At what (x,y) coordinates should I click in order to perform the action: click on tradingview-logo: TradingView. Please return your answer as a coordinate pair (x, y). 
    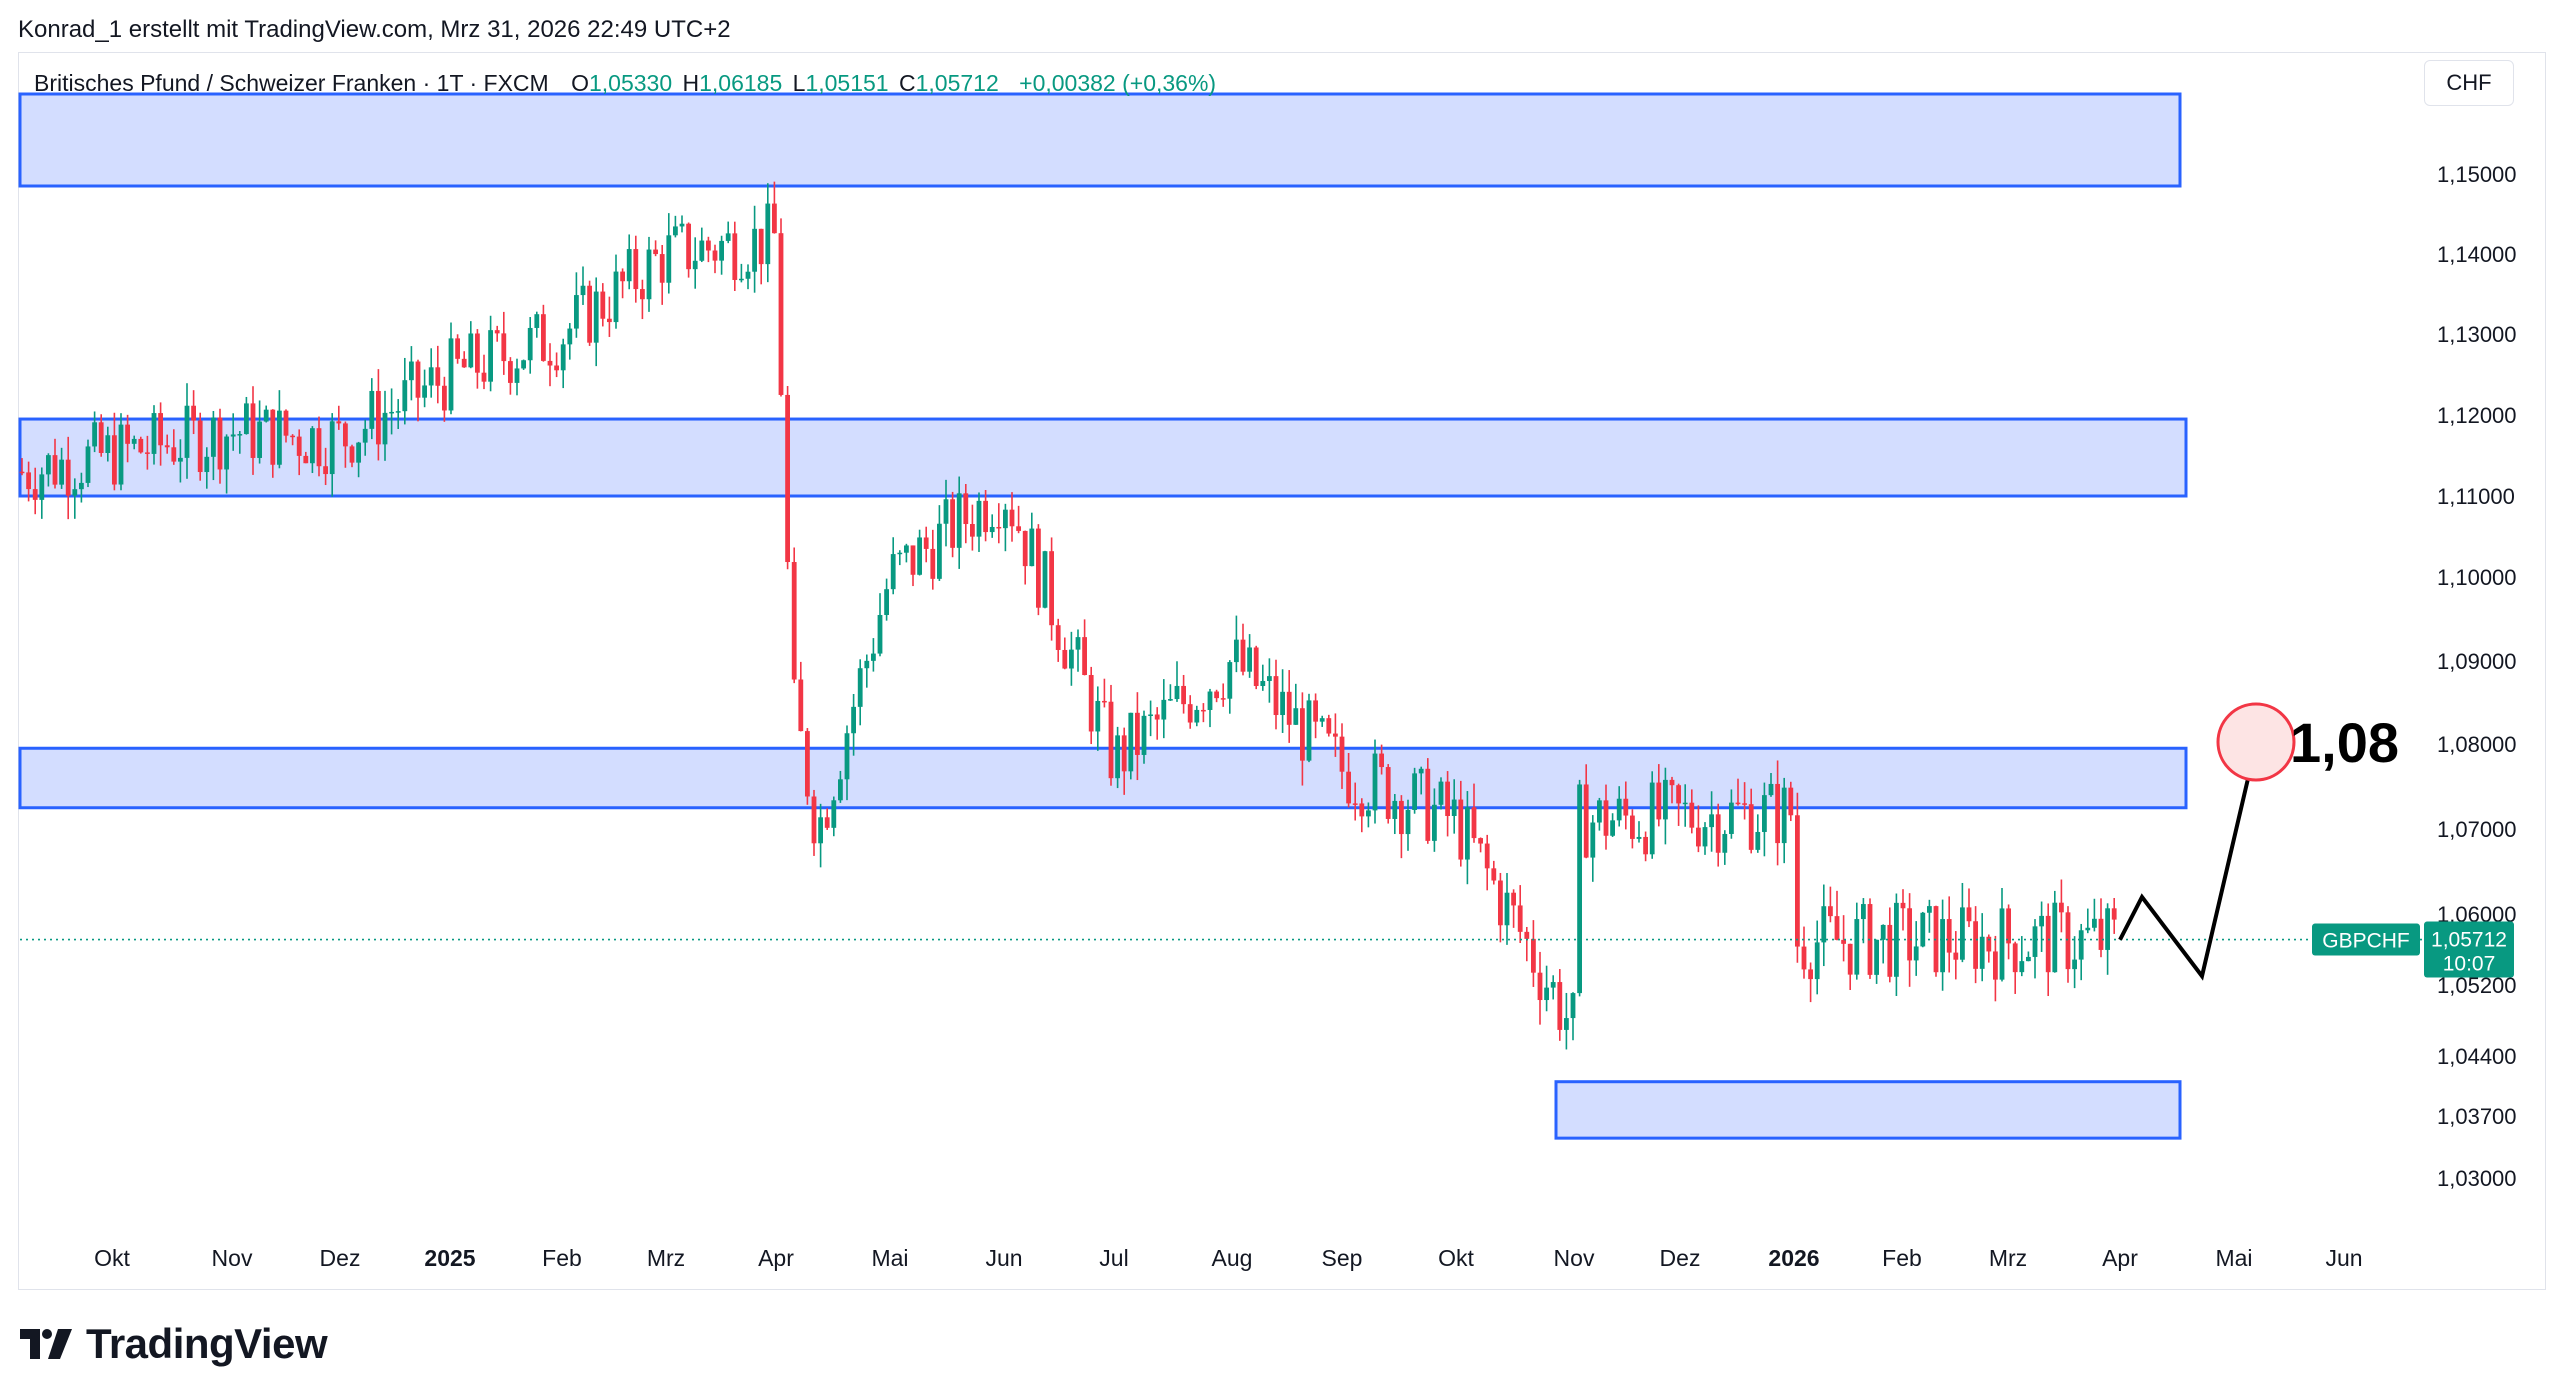
    Looking at the image, I should click on (174, 1344).